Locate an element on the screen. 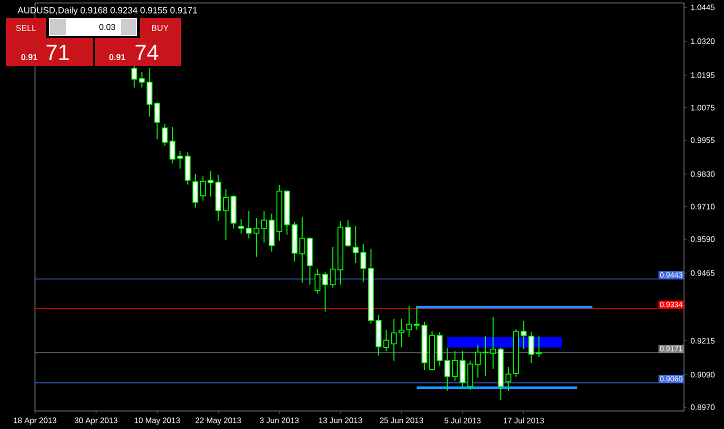  annotation: 0.03 is located at coordinates (107, 27).